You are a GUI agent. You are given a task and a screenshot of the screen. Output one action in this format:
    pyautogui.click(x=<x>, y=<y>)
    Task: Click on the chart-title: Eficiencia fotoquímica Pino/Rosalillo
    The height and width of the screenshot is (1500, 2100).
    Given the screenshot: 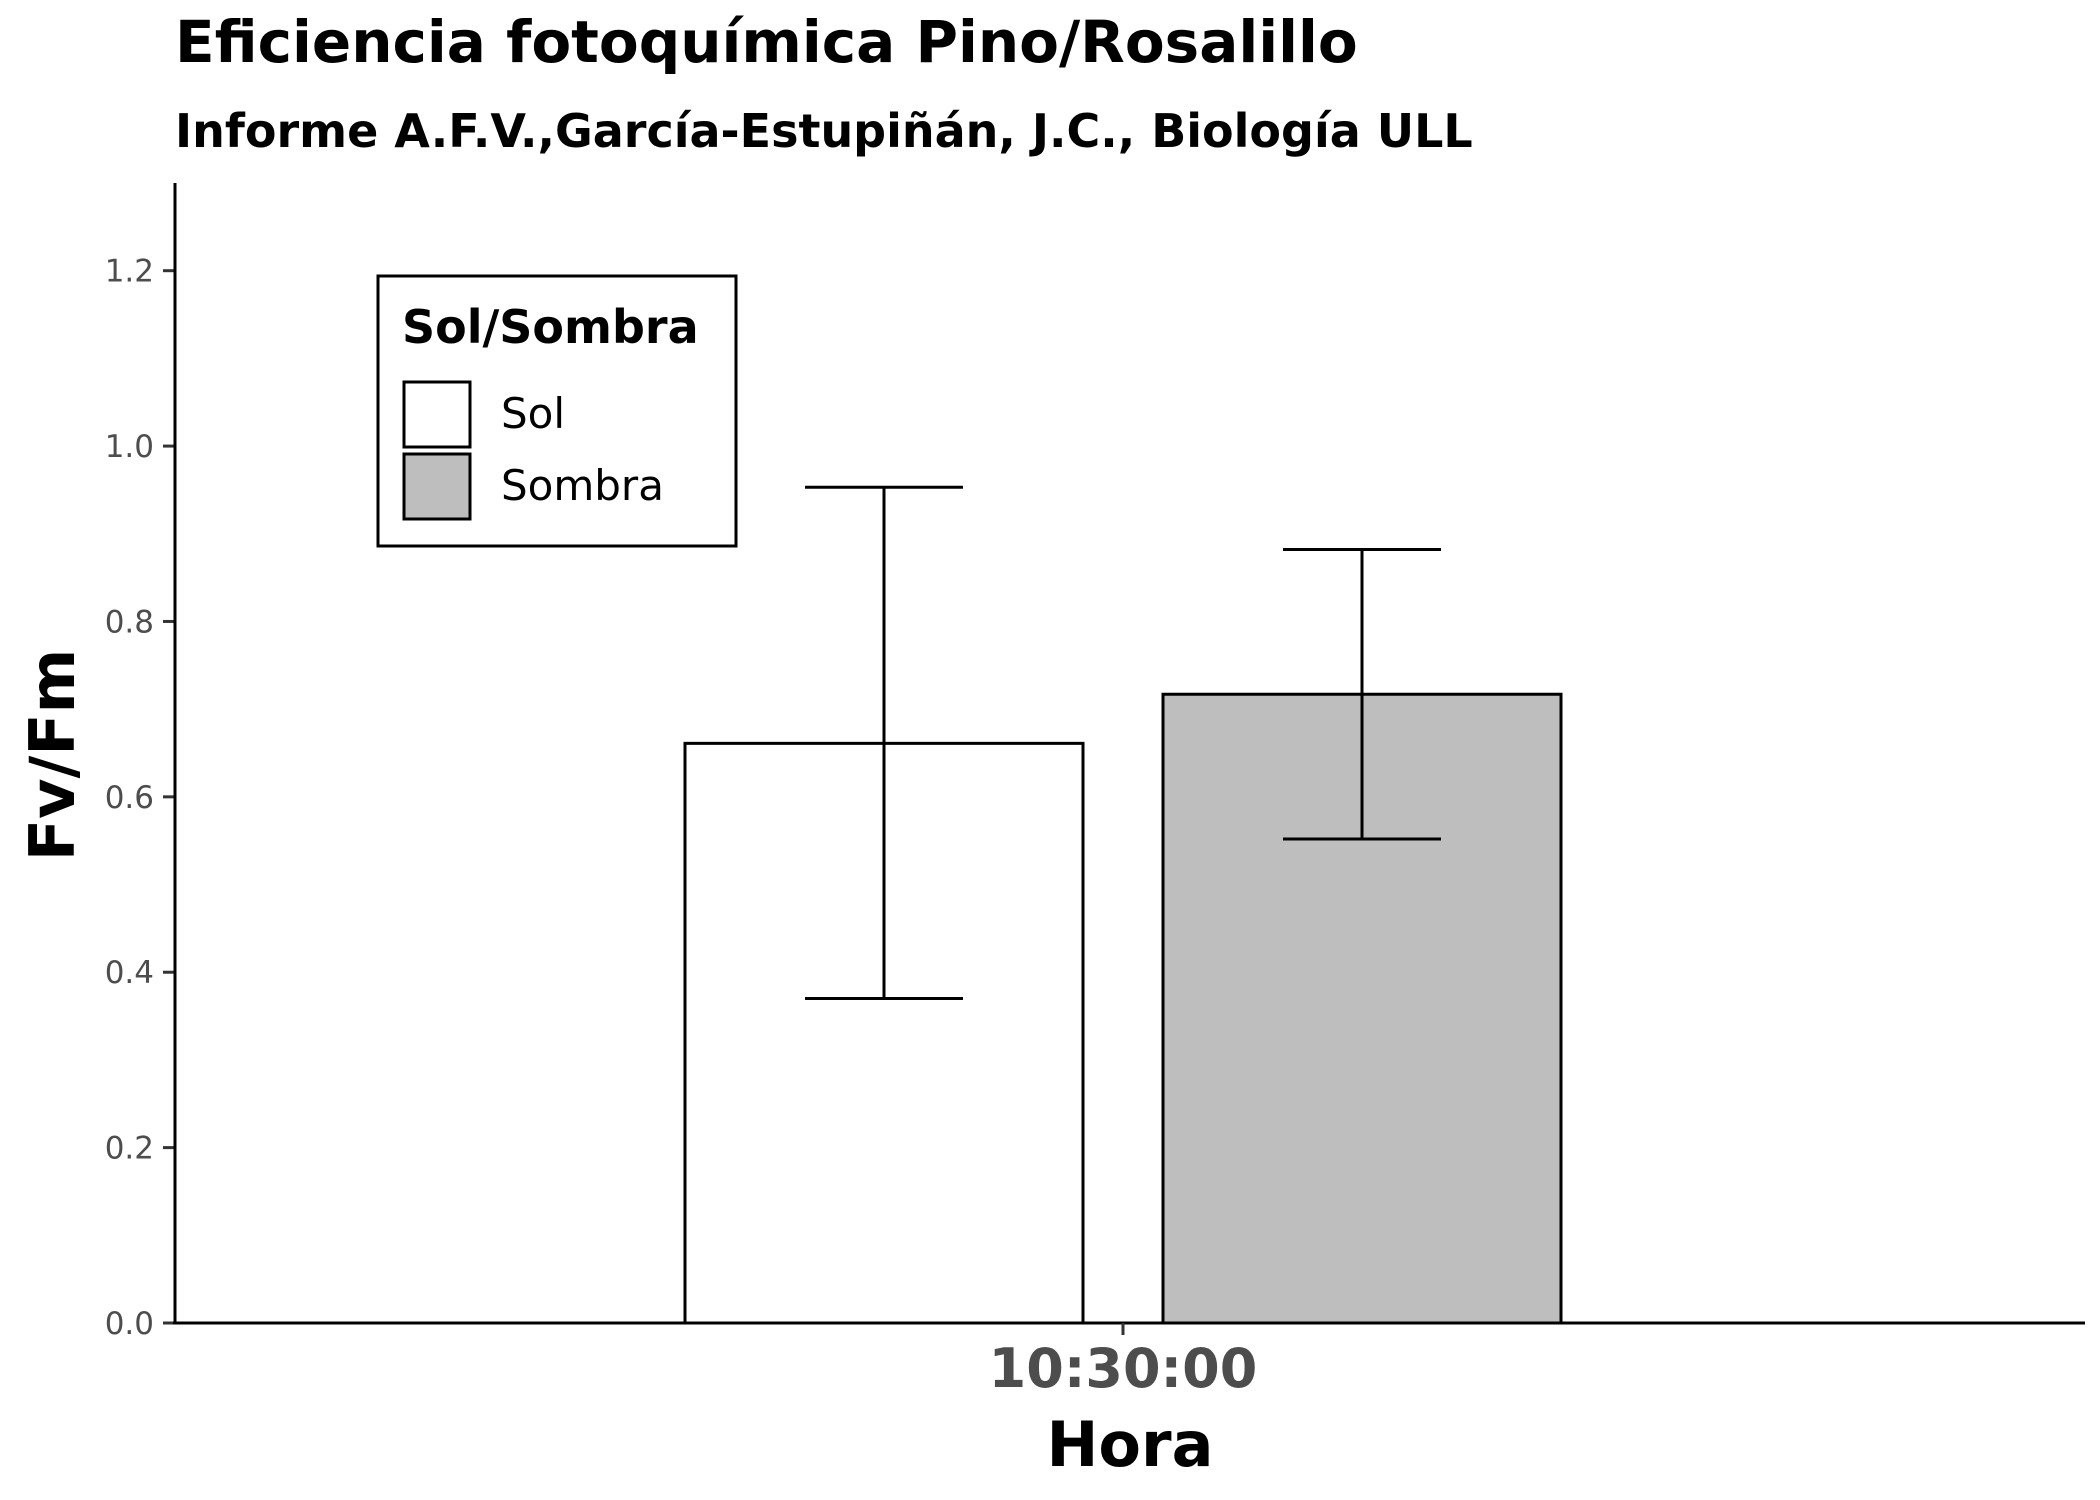 What is the action you would take?
    pyautogui.click(x=766, y=42)
    